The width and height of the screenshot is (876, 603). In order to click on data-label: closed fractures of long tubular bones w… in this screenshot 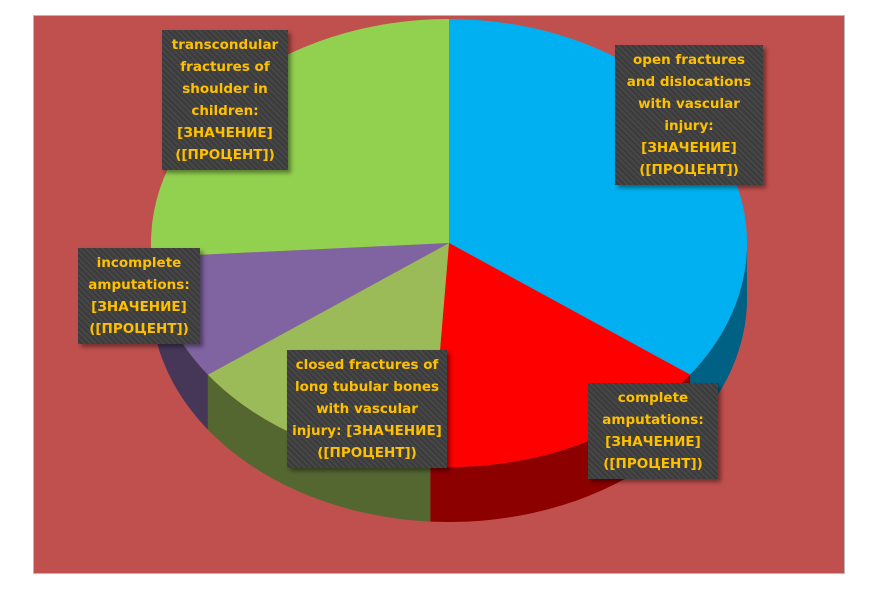, I will do `click(367, 409)`.